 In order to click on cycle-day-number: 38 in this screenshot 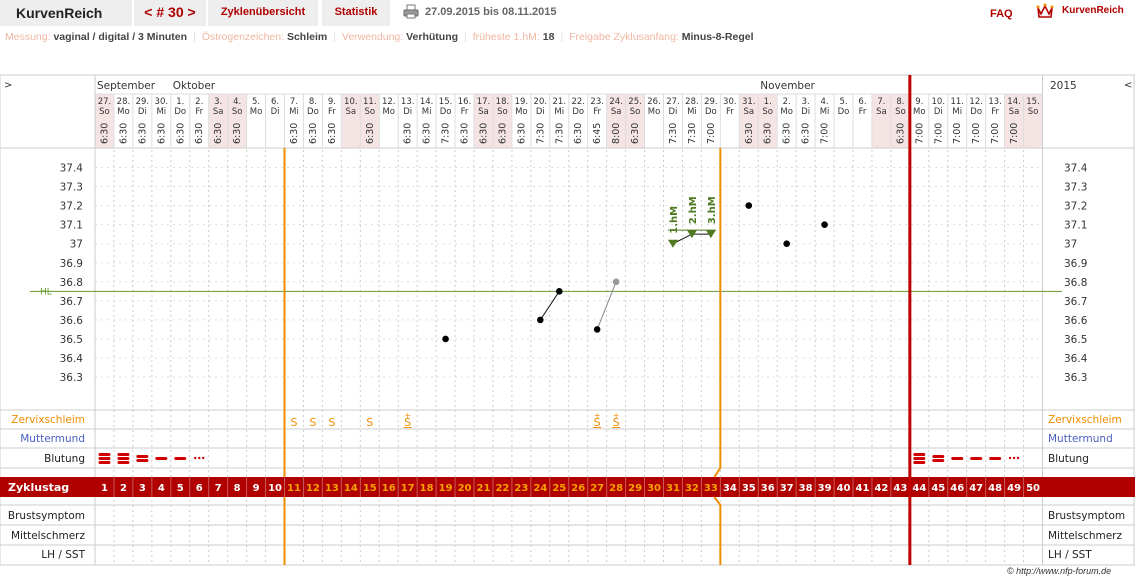, I will do `click(806, 488)`.